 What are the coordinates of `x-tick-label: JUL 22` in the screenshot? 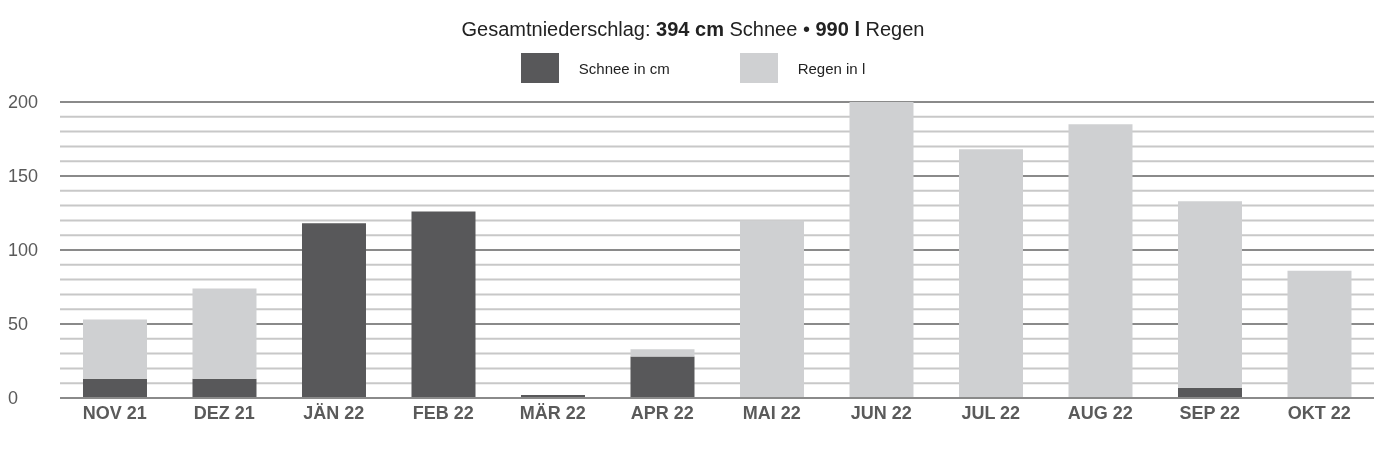 It's located at (991, 412).